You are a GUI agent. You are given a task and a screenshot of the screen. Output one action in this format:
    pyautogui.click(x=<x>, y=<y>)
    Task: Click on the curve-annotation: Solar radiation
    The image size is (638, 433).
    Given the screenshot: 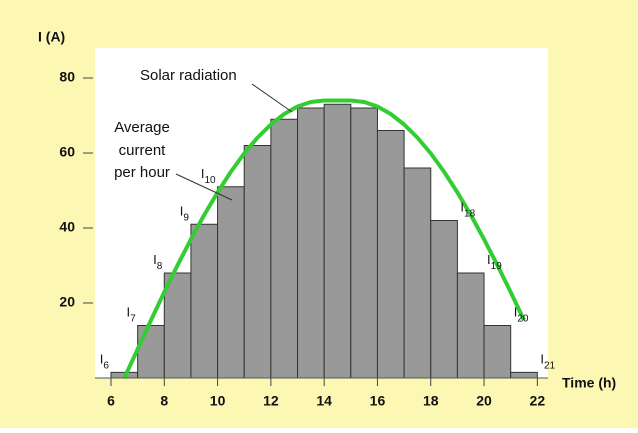 What is the action you would take?
    pyautogui.click(x=188, y=75)
    